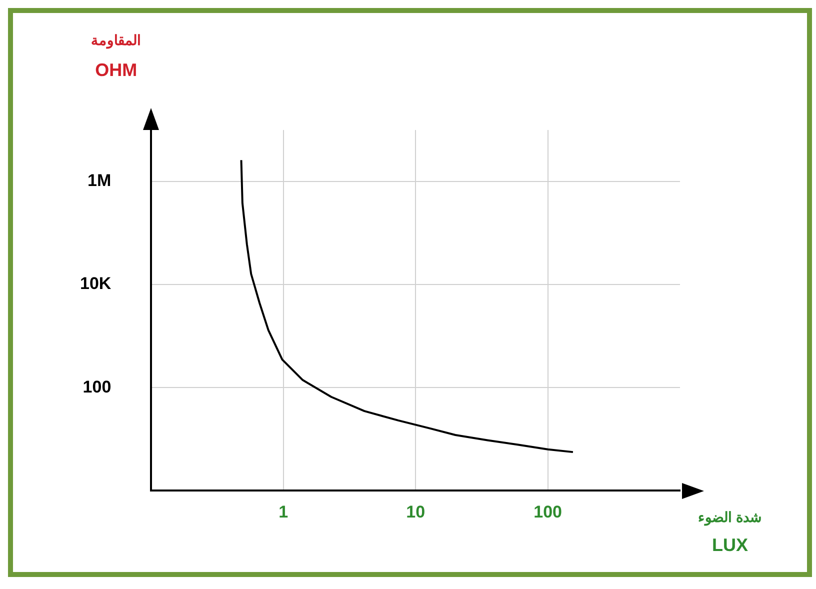 The image size is (816, 589). What do you see at coordinates (96, 284) in the screenshot?
I see `y-tick-label: 10K` at bounding box center [96, 284].